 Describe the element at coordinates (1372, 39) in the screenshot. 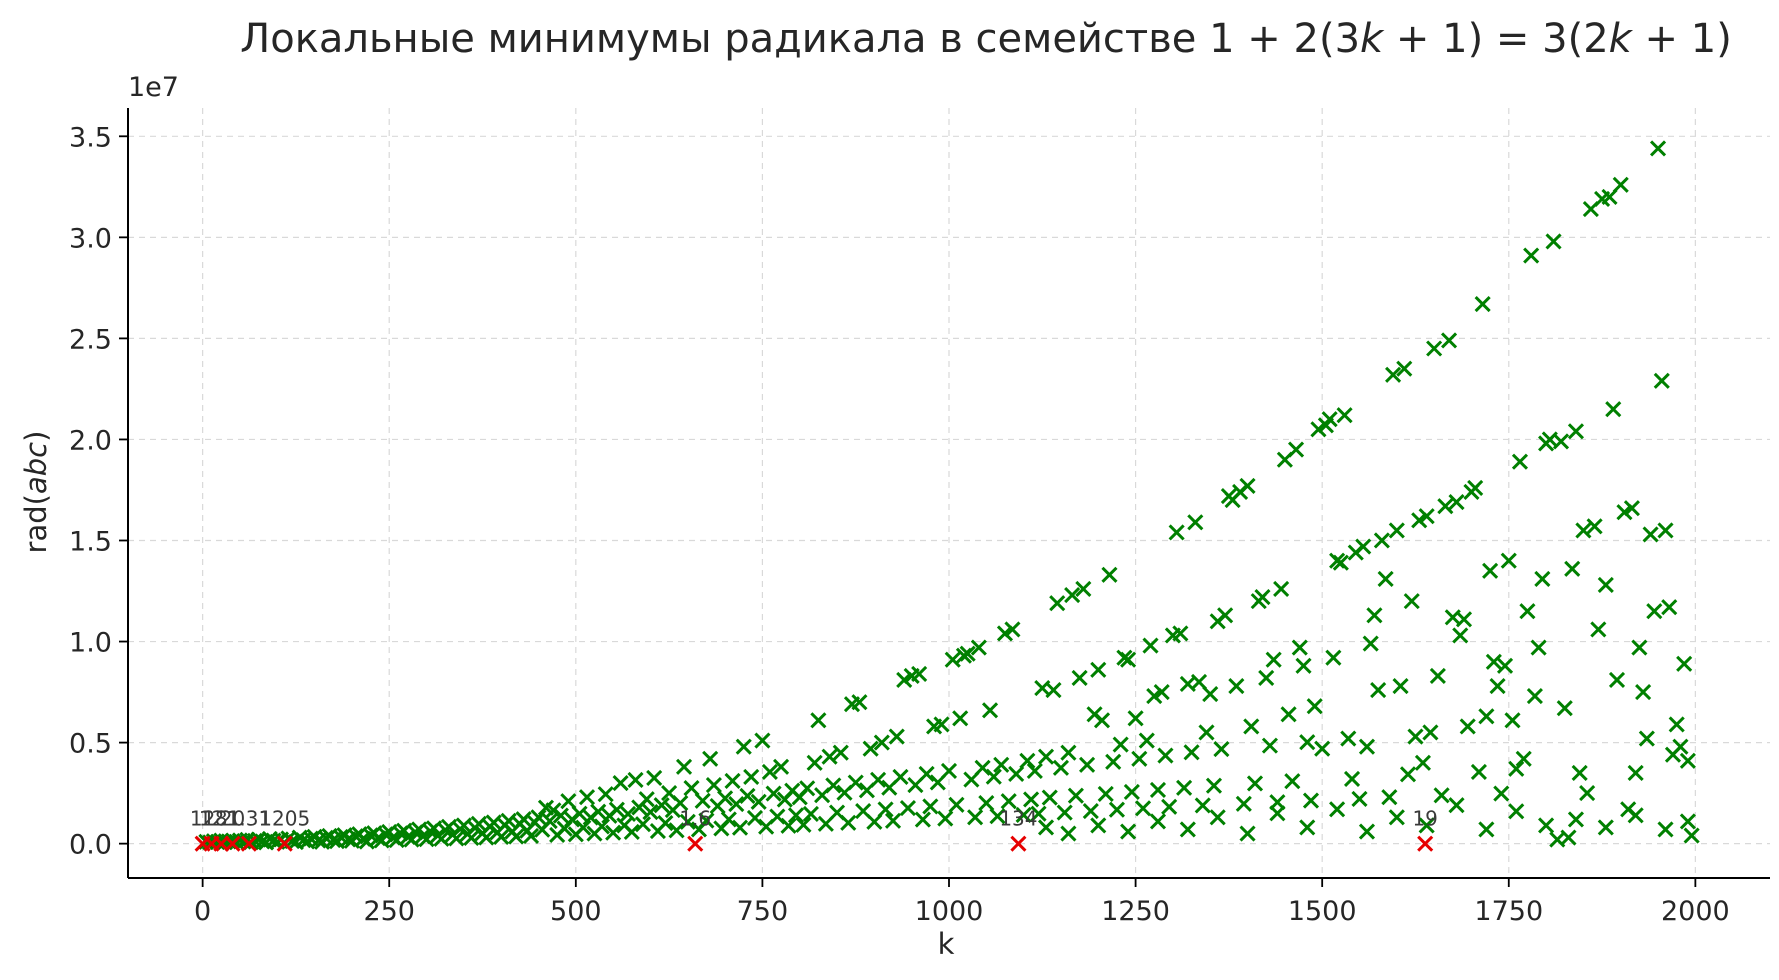

I see `chart-title-part: k` at that location.